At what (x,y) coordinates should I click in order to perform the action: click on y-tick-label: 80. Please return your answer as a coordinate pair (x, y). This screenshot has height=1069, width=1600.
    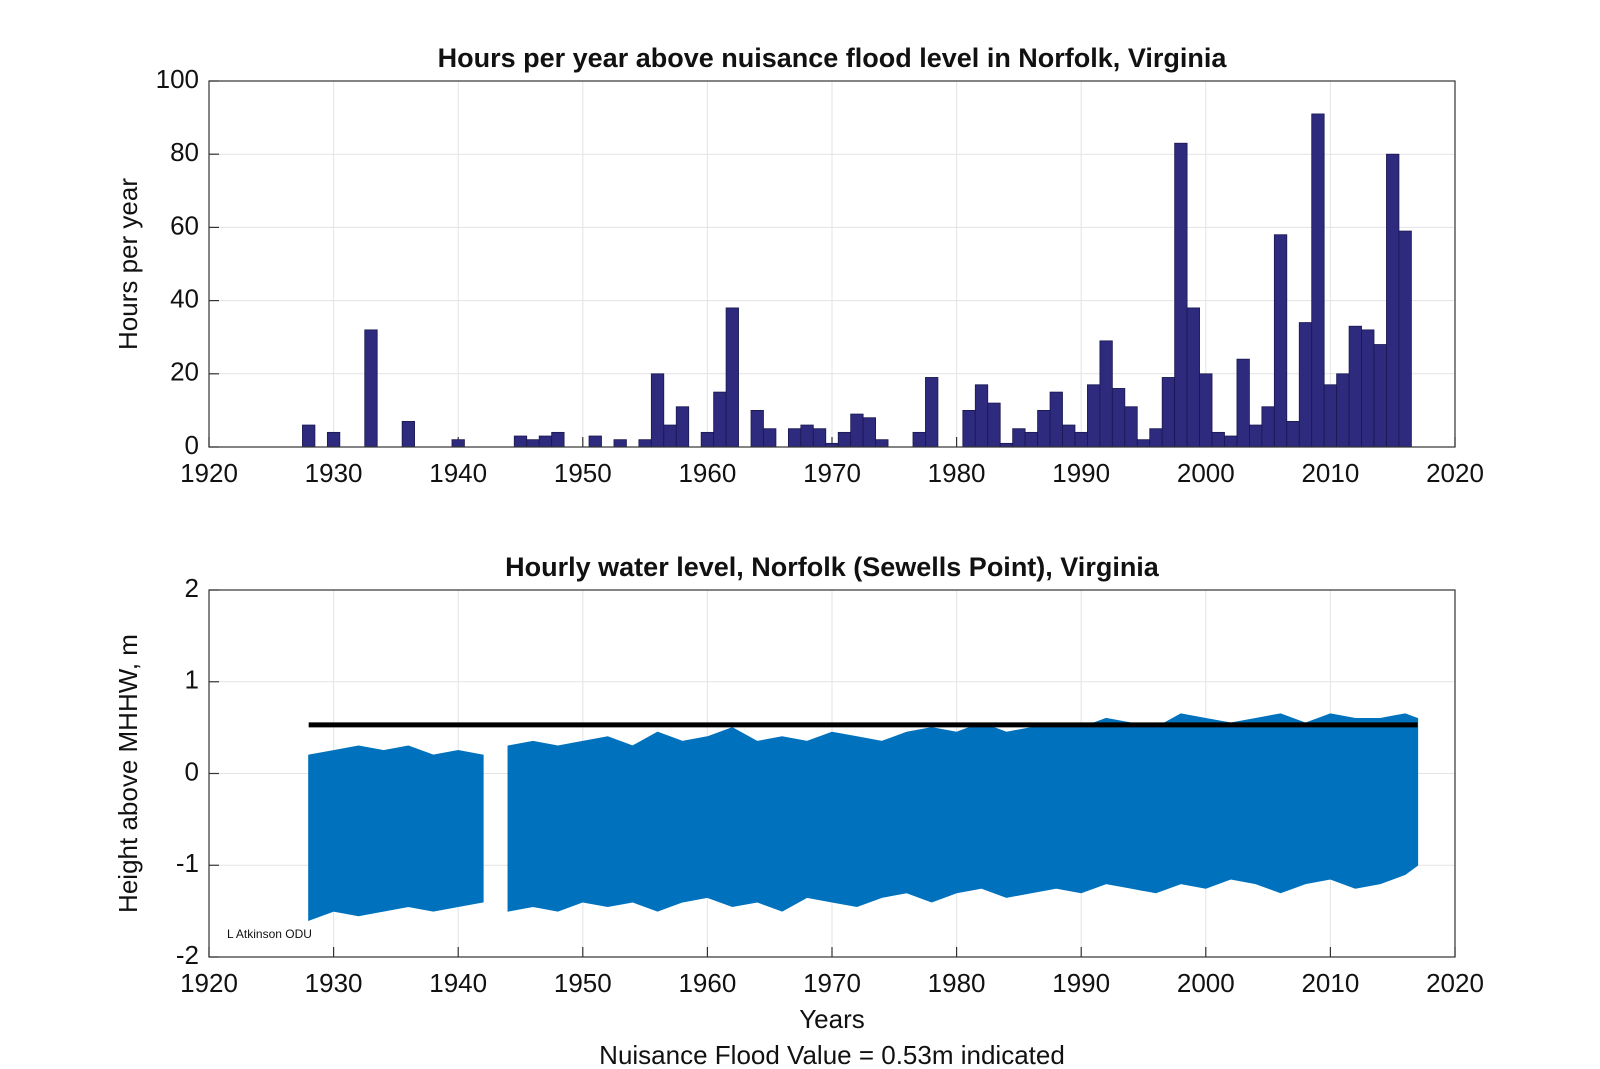
    Looking at the image, I should click on (184, 152).